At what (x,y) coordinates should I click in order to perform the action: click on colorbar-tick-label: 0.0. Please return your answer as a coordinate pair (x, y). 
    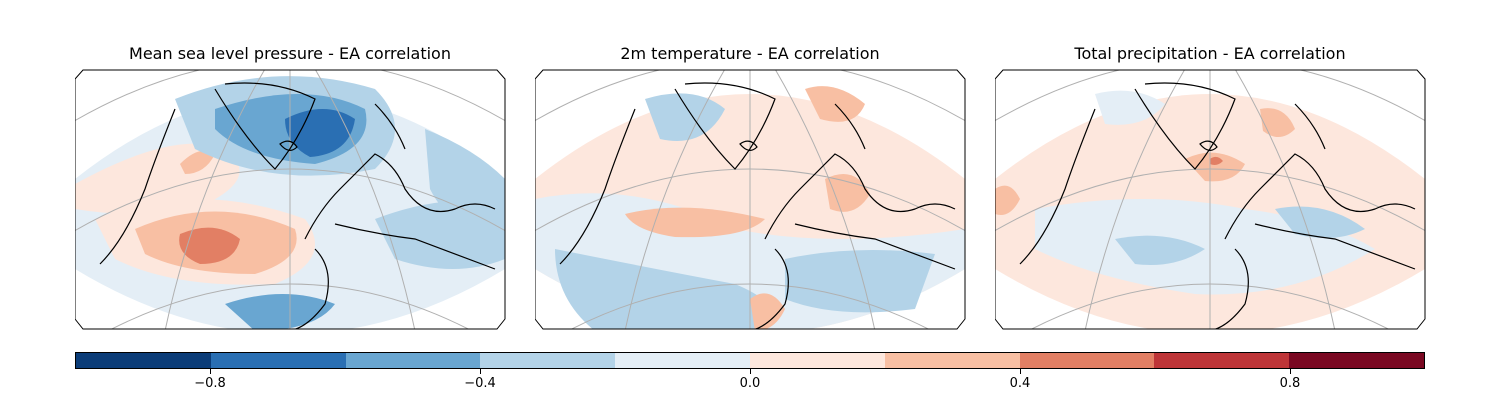
    Looking at the image, I should click on (750, 383).